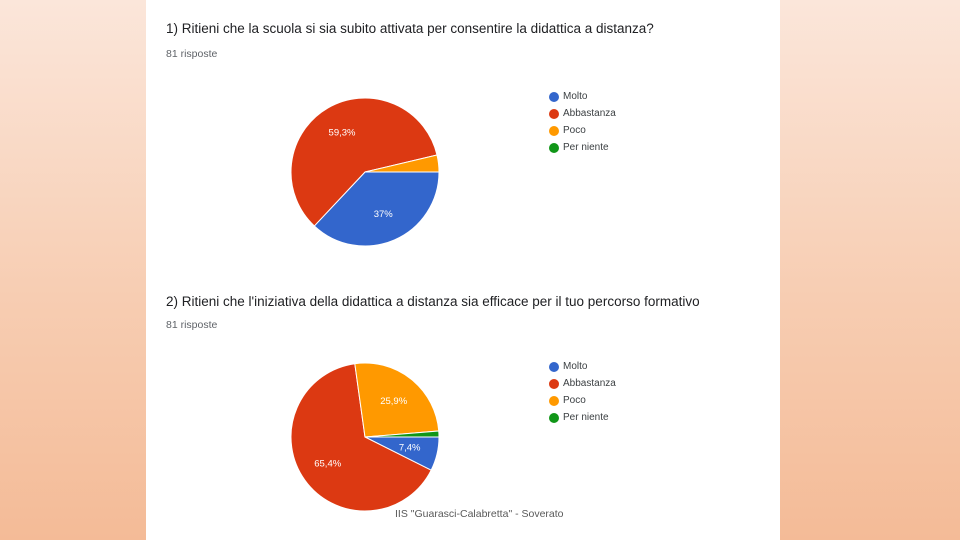 This screenshot has height=540, width=960. What do you see at coordinates (192, 325) in the screenshot?
I see `chart-2-response-count: 81 risposte` at bounding box center [192, 325].